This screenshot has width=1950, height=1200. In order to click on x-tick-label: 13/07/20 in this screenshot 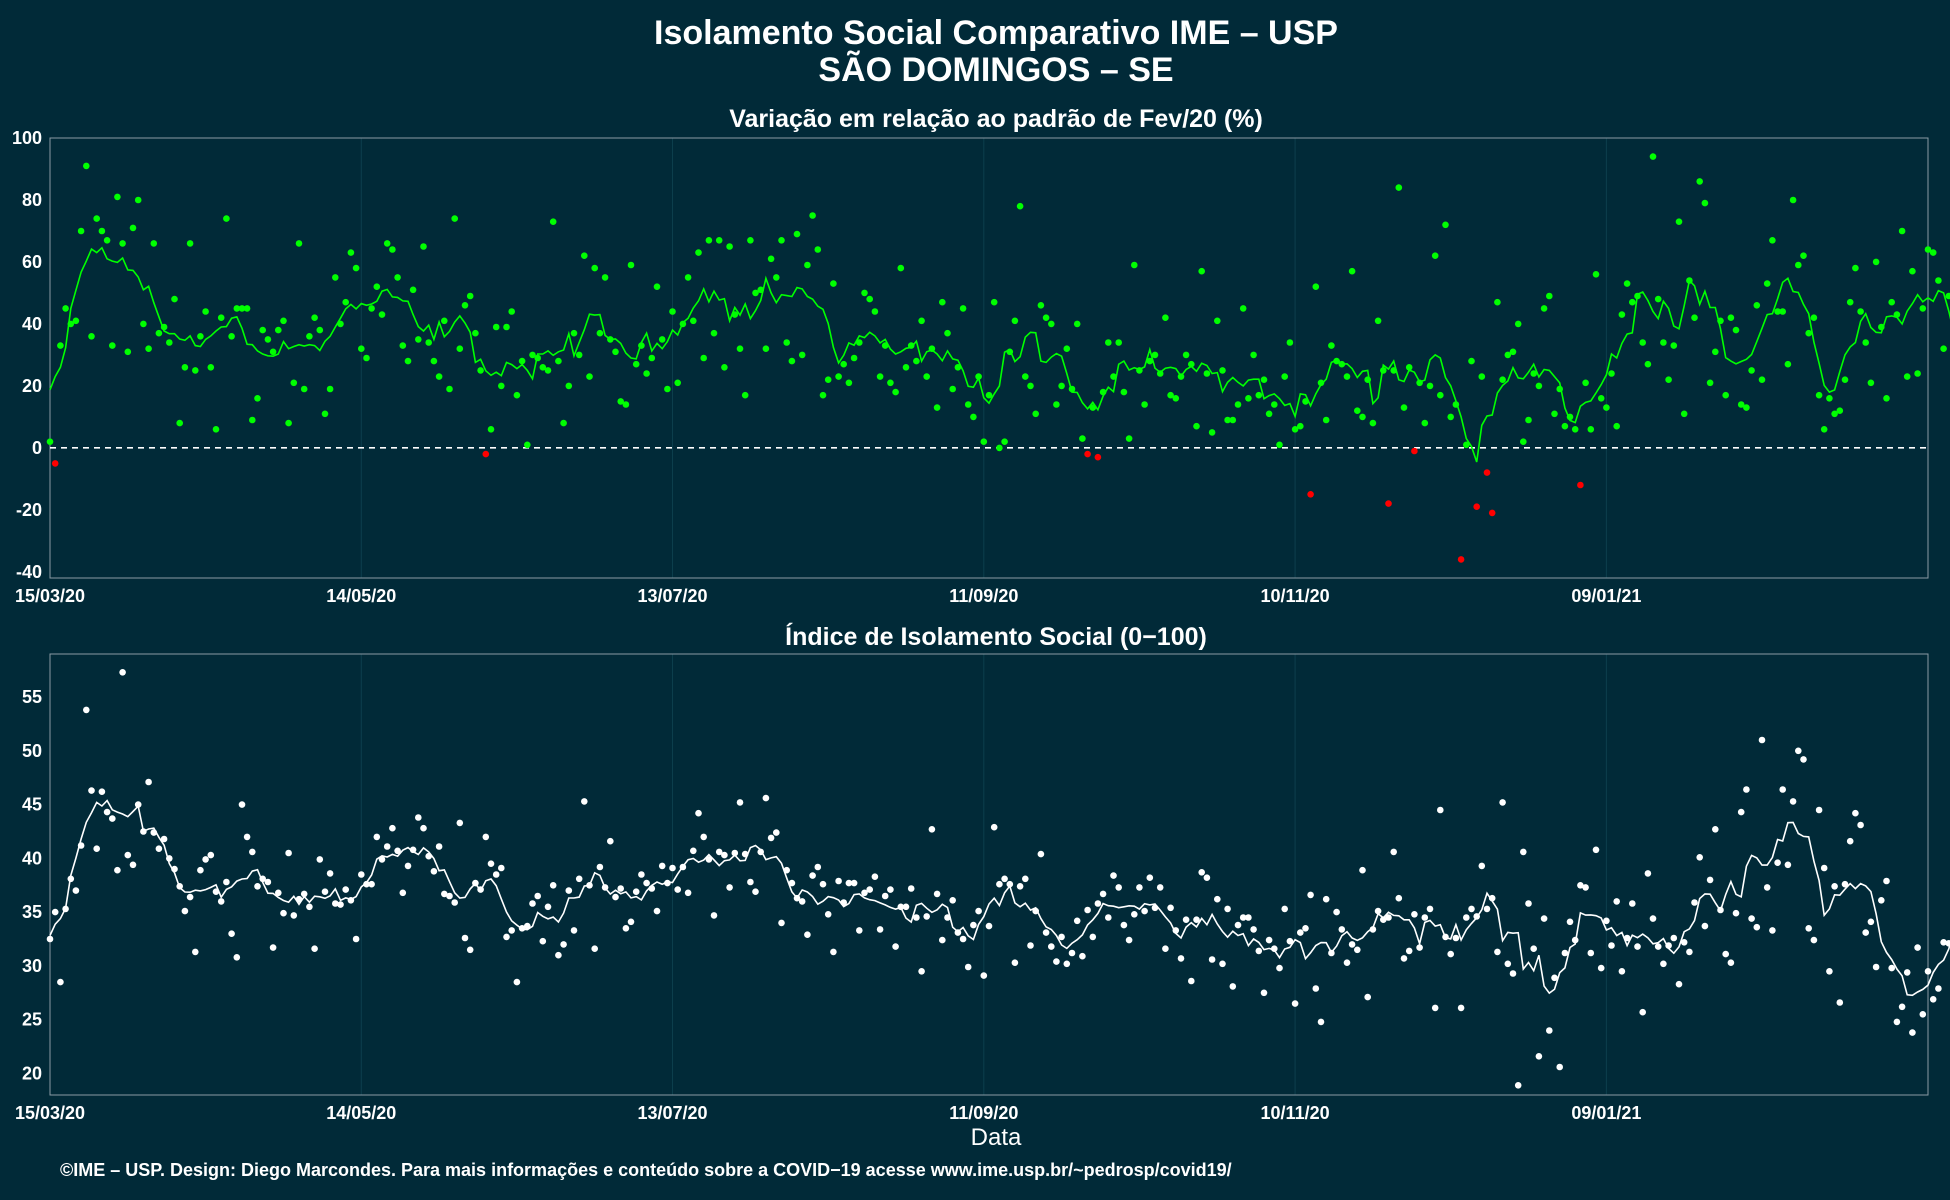, I will do `click(673, 1113)`.